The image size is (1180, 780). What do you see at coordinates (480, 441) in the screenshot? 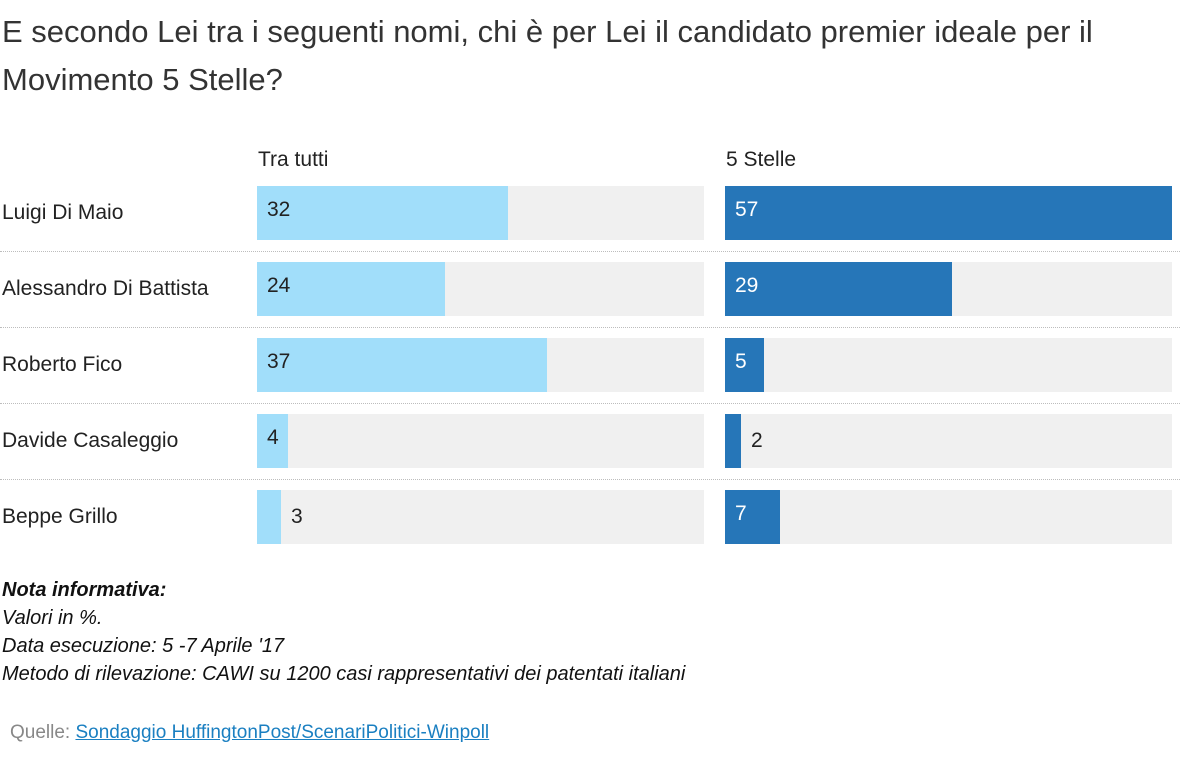
I see `bar-track: 4` at bounding box center [480, 441].